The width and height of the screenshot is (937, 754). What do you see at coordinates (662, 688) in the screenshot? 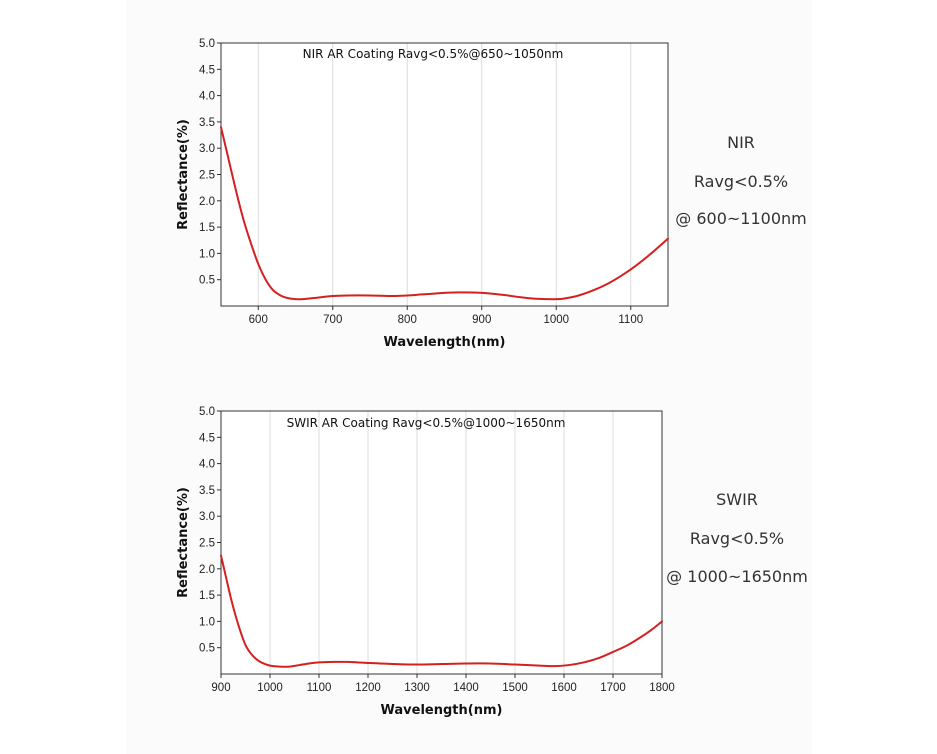
I see `swir-x-tick-label: 1800` at bounding box center [662, 688].